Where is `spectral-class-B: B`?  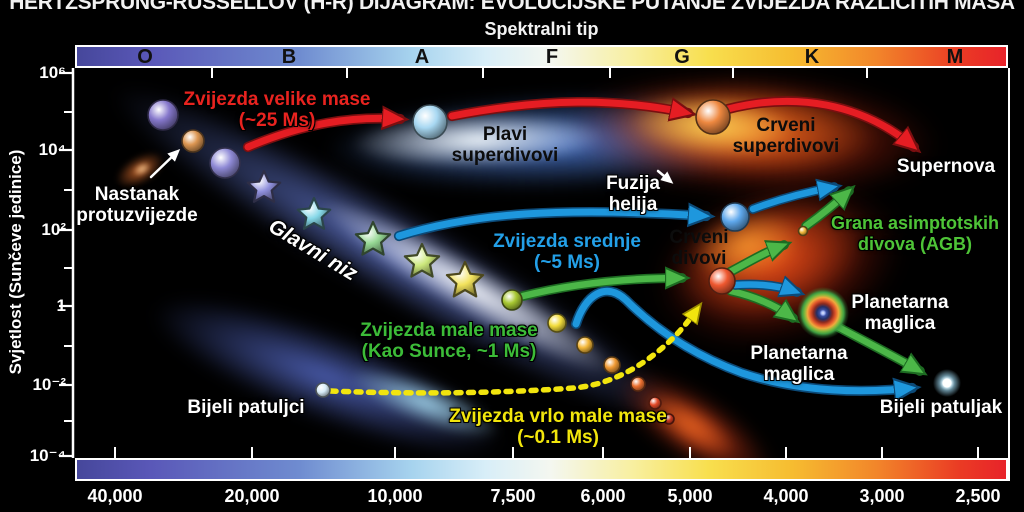
spectral-class-B: B is located at coordinates (289, 57).